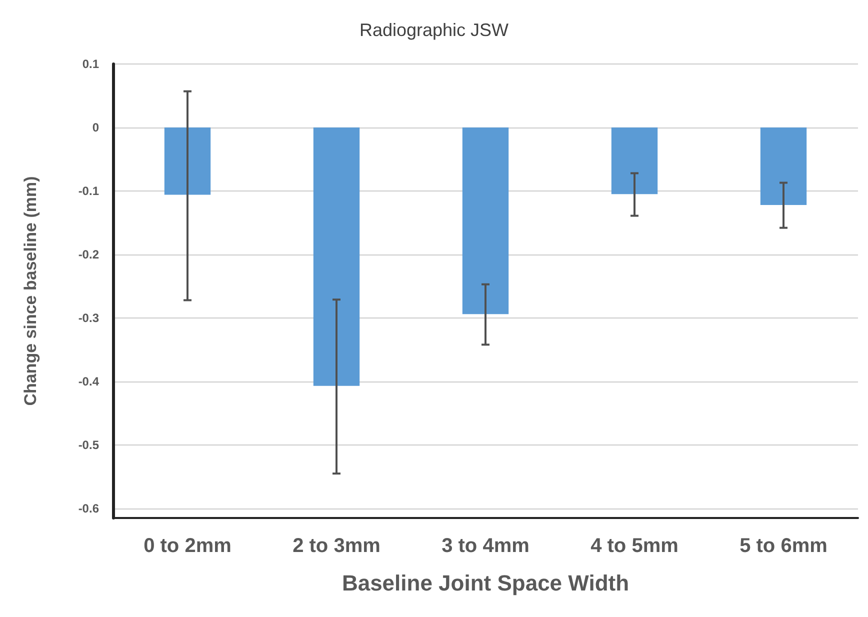  What do you see at coordinates (89, 381) in the screenshot?
I see `y-tick-label: -0.4` at bounding box center [89, 381].